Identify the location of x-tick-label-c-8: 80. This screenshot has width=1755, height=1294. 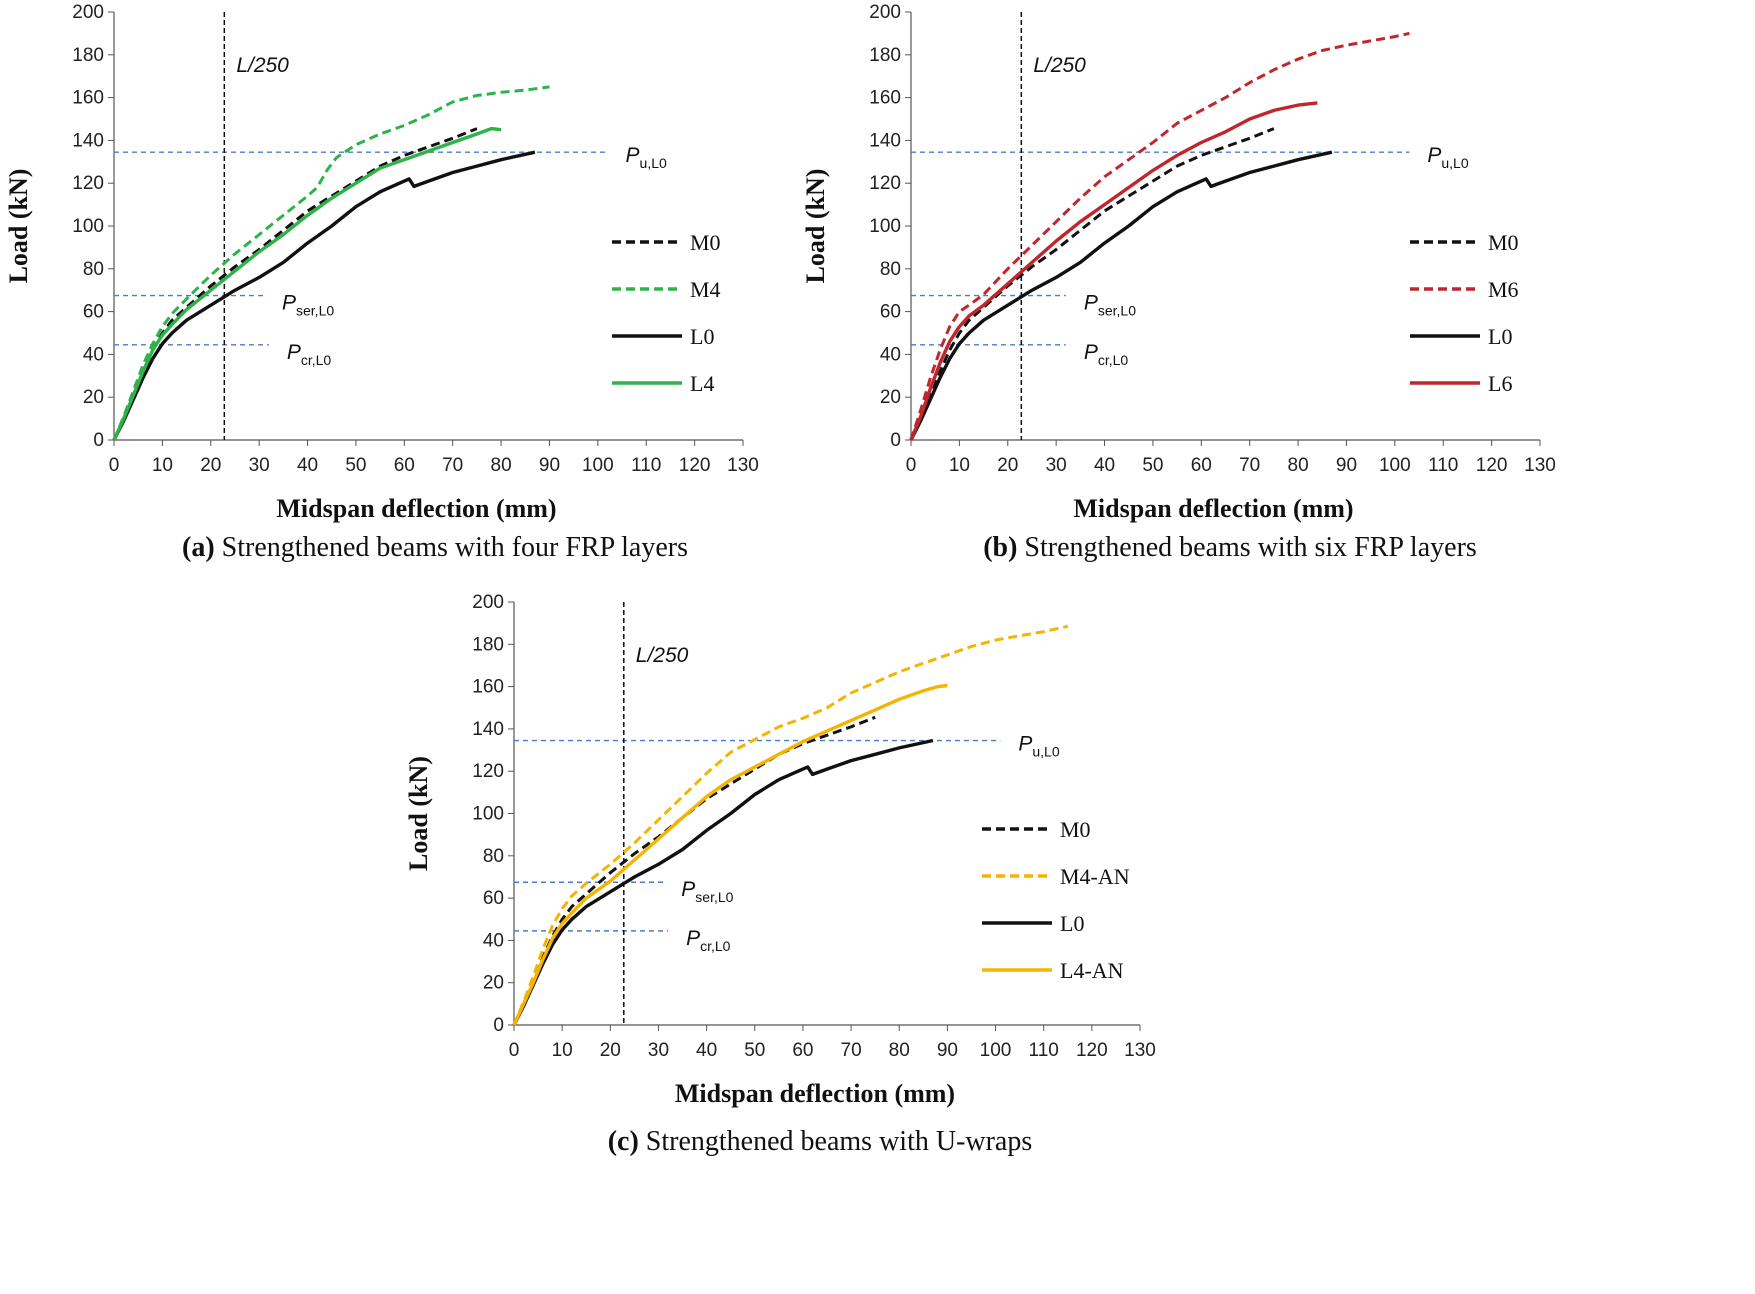
(899, 1050).